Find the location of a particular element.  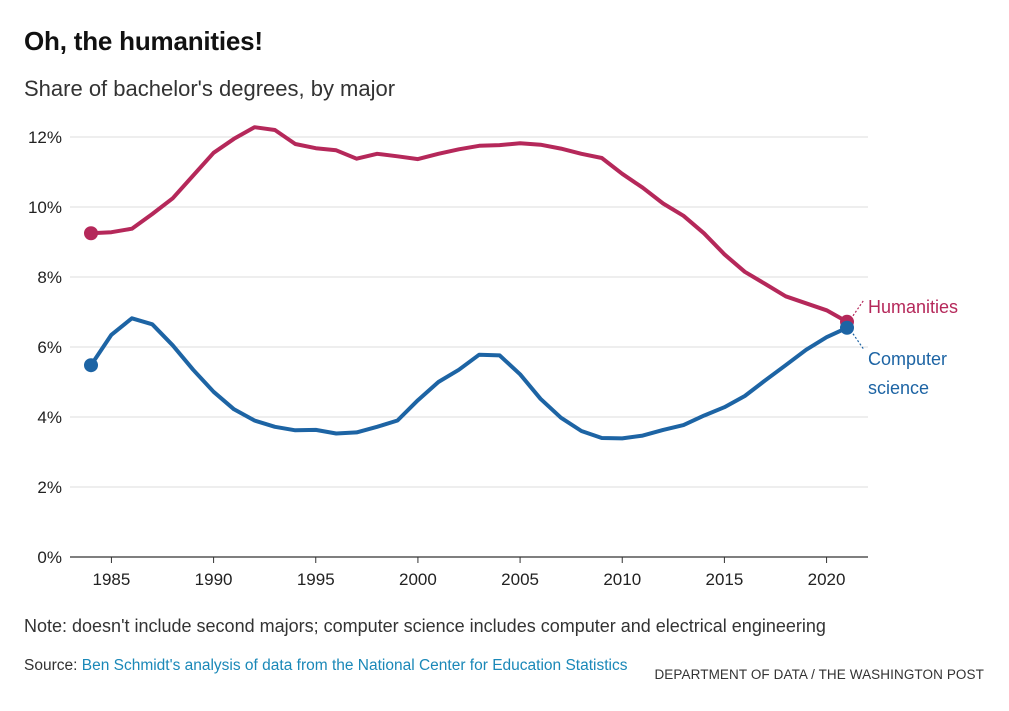

start-point-computer-science is located at coordinates (91, 365).